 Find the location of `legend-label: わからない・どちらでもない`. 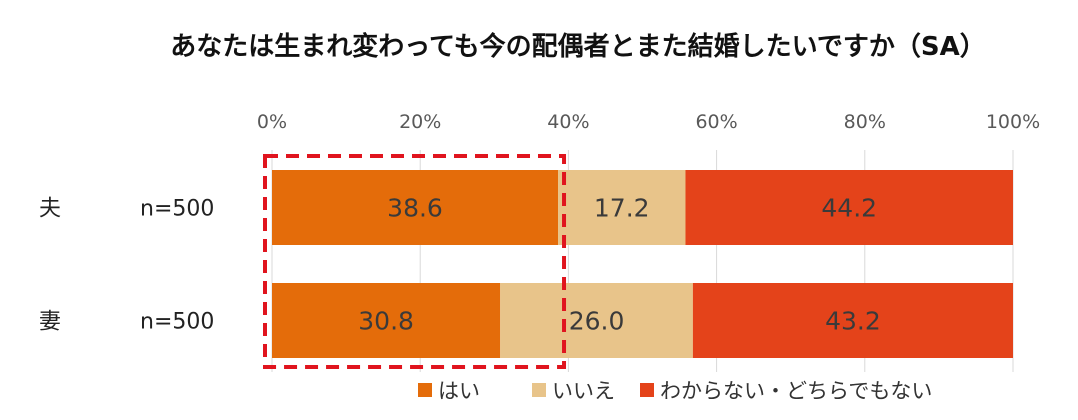

legend-label: わからない・どちらでもない is located at coordinates (796, 391).